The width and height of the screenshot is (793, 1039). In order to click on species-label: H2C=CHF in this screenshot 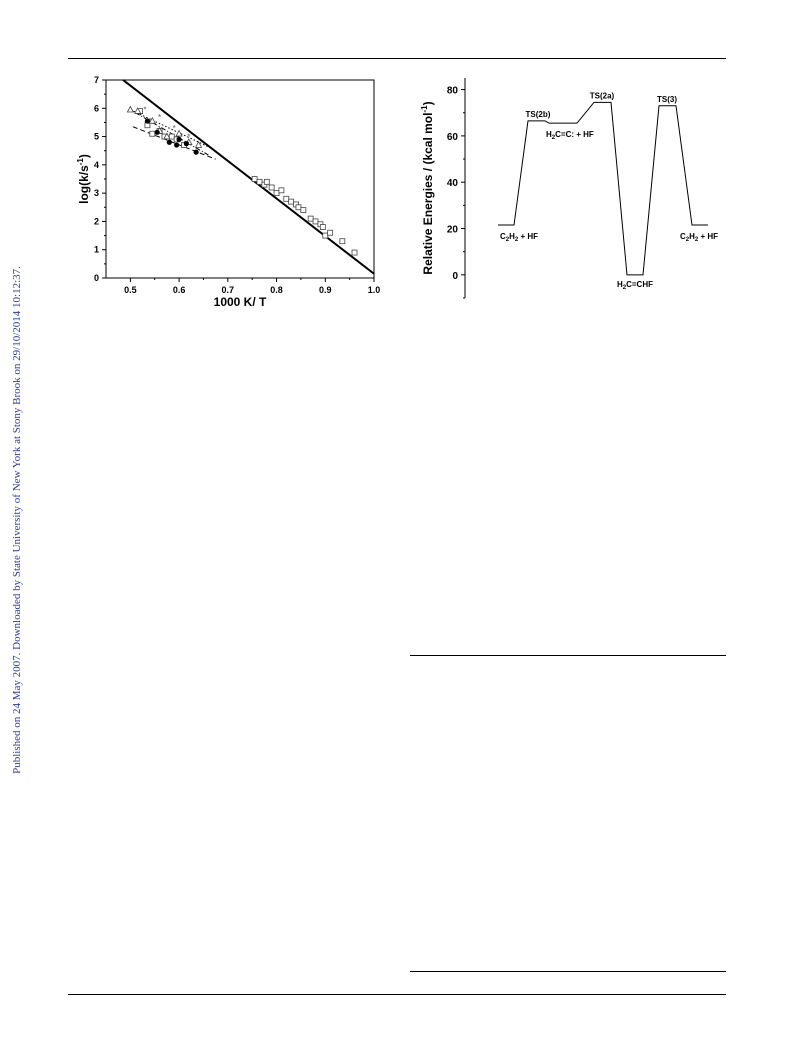, I will do `click(635, 285)`.